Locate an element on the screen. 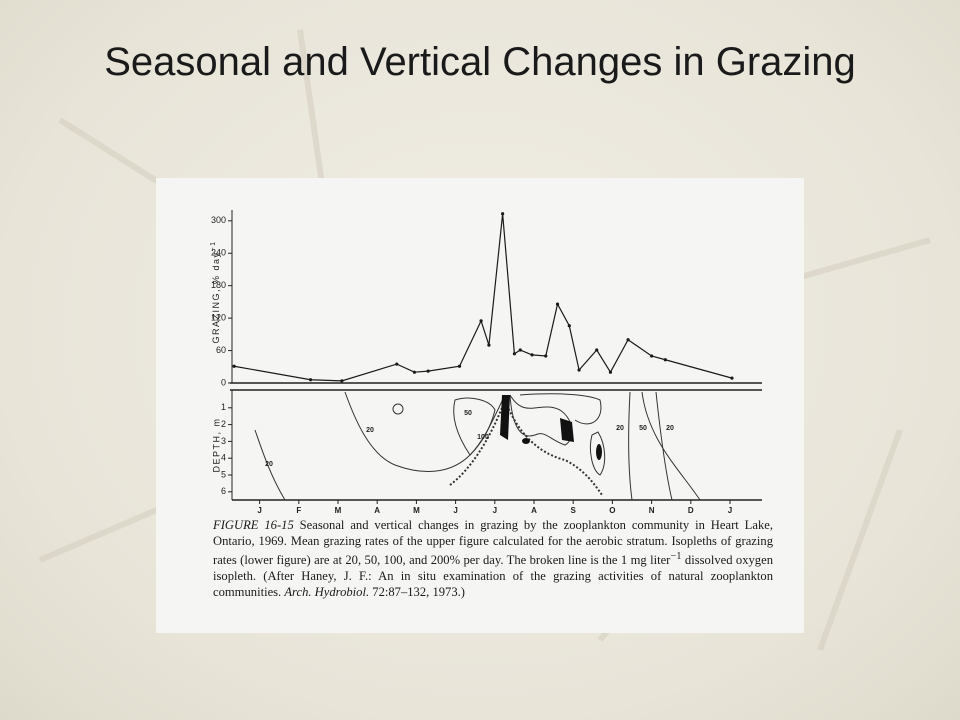 The image size is (960, 720). grazing-line is located at coordinates (483, 297).